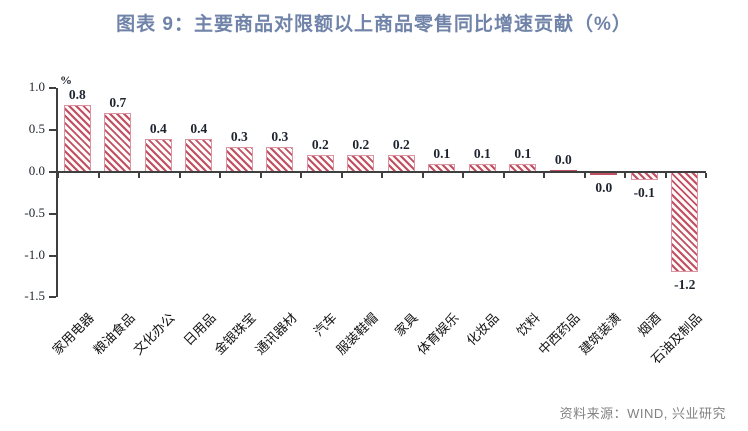  Describe the element at coordinates (600, 334) in the screenshot. I see `category-label: 建筑装潢` at that location.